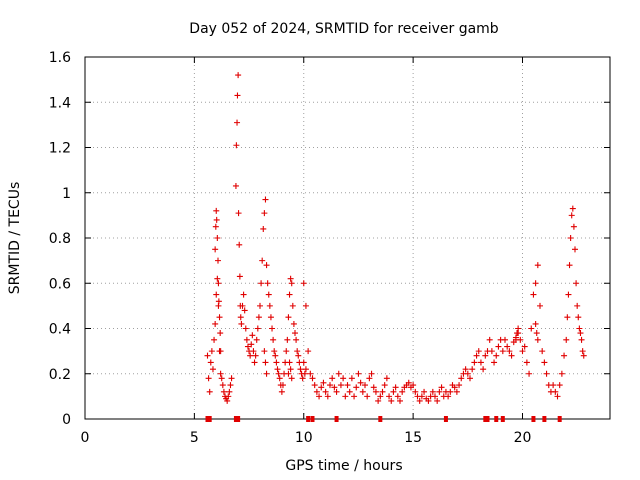  Describe the element at coordinates (85, 438) in the screenshot. I see `x-tick-label: 0` at that location.